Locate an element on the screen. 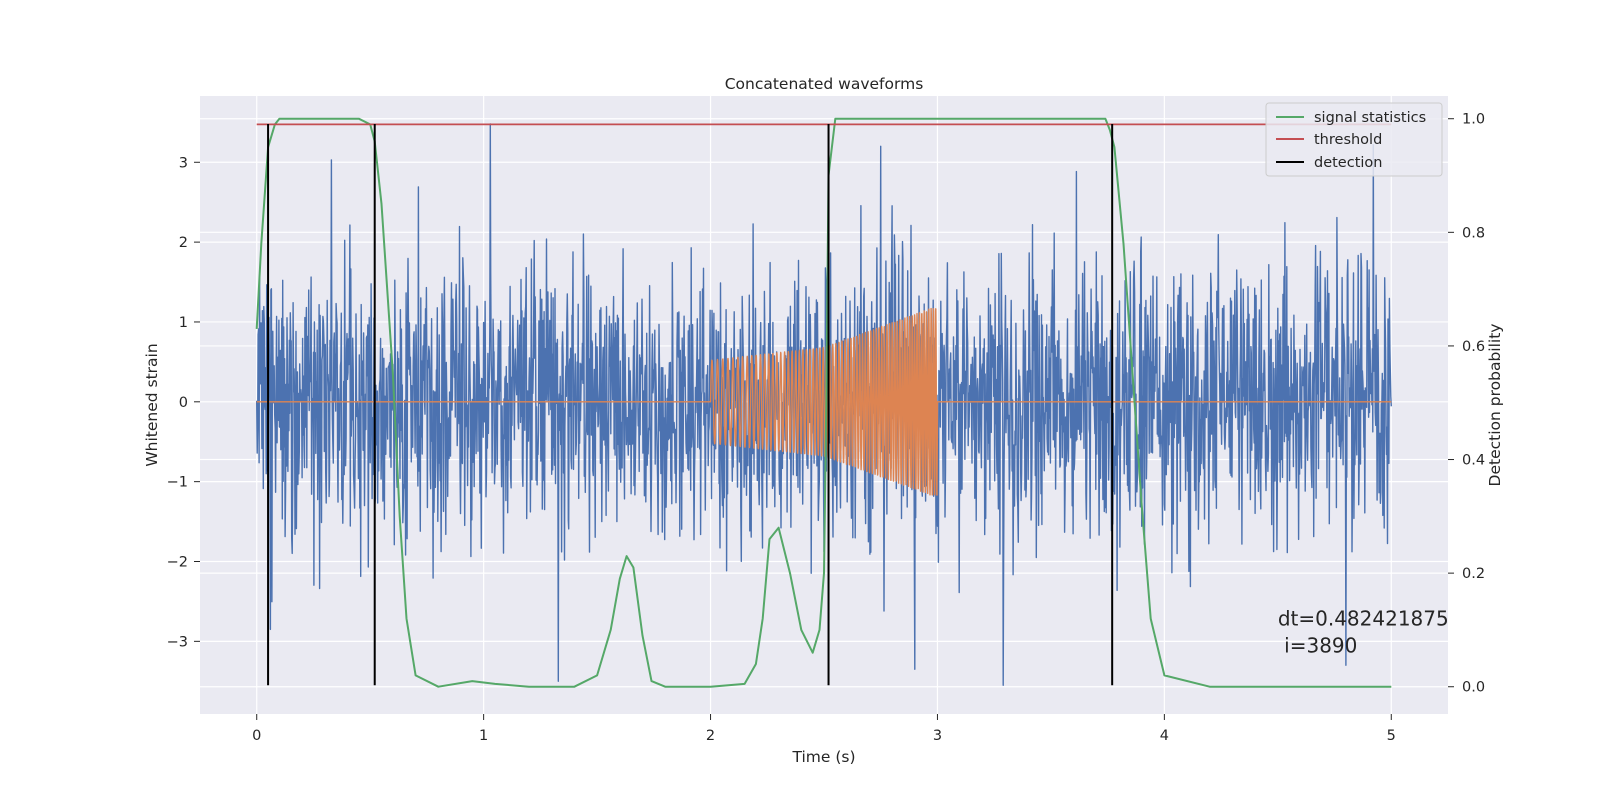 This screenshot has width=1600, height=804. annotation-i: i=3890 is located at coordinates (1318, 645).